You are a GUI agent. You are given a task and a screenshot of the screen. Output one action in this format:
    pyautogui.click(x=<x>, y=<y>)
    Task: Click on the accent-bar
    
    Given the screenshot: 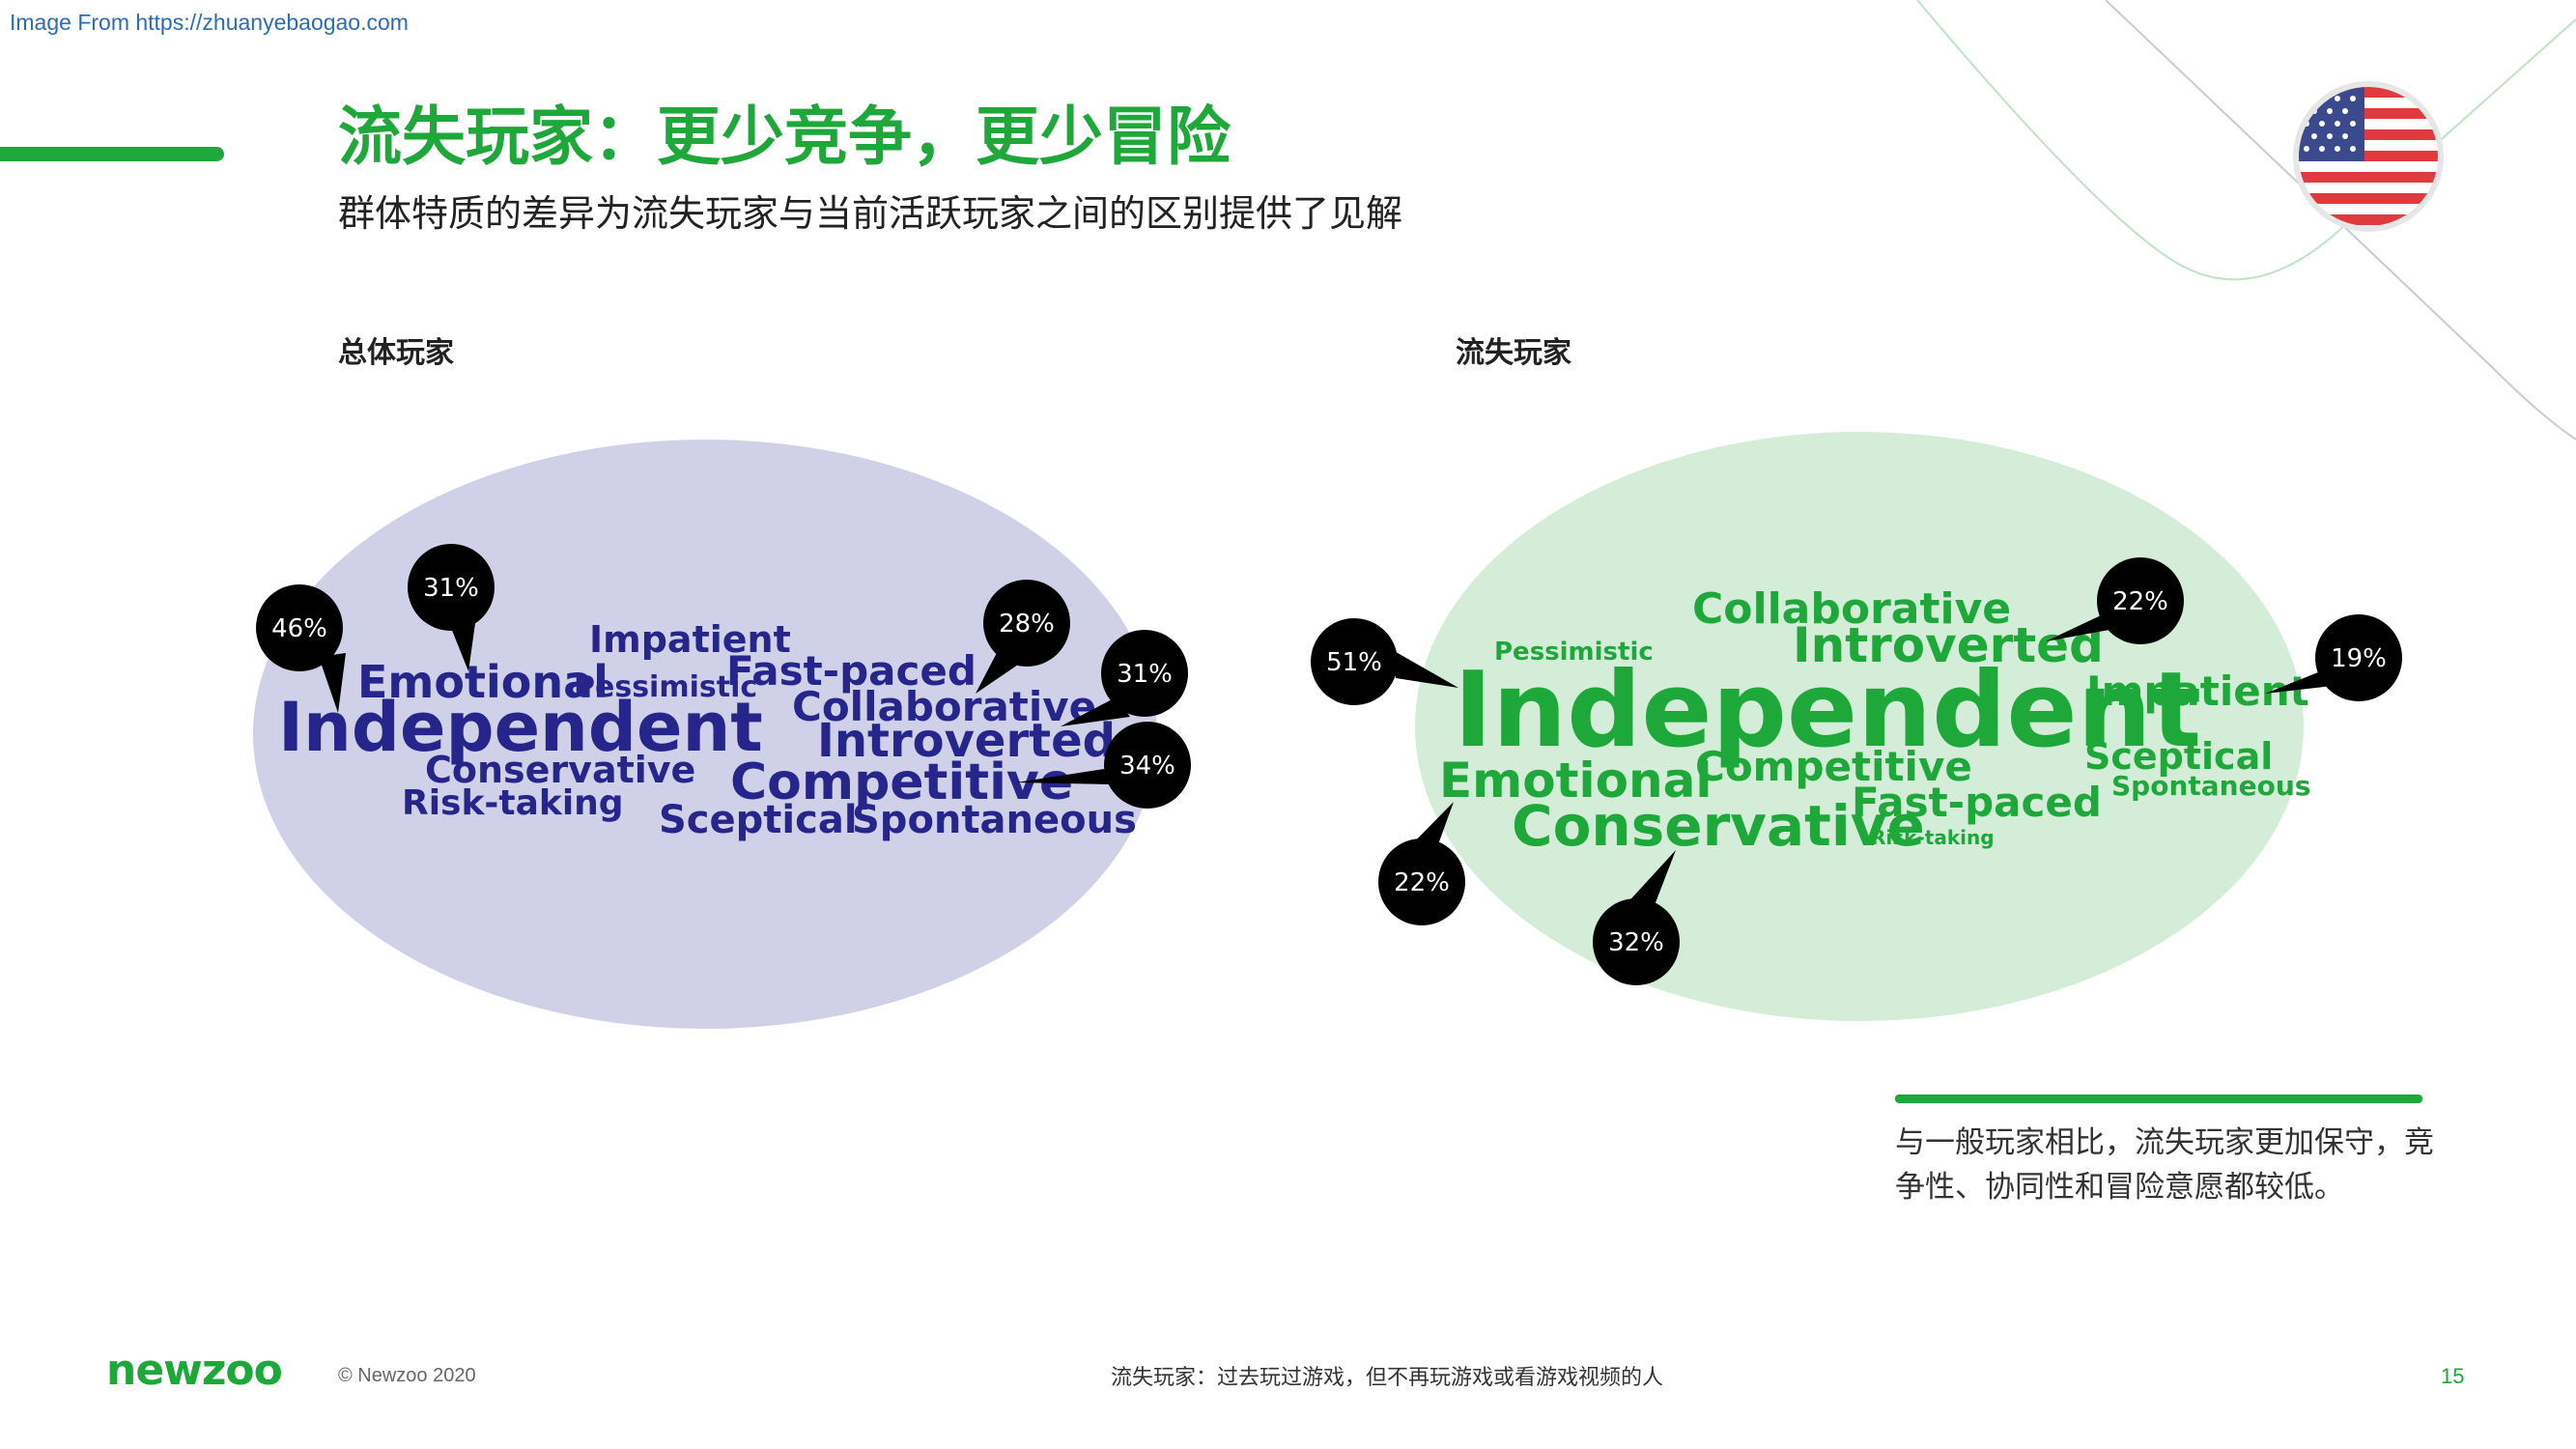 What is the action you would take?
    pyautogui.click(x=112, y=154)
    